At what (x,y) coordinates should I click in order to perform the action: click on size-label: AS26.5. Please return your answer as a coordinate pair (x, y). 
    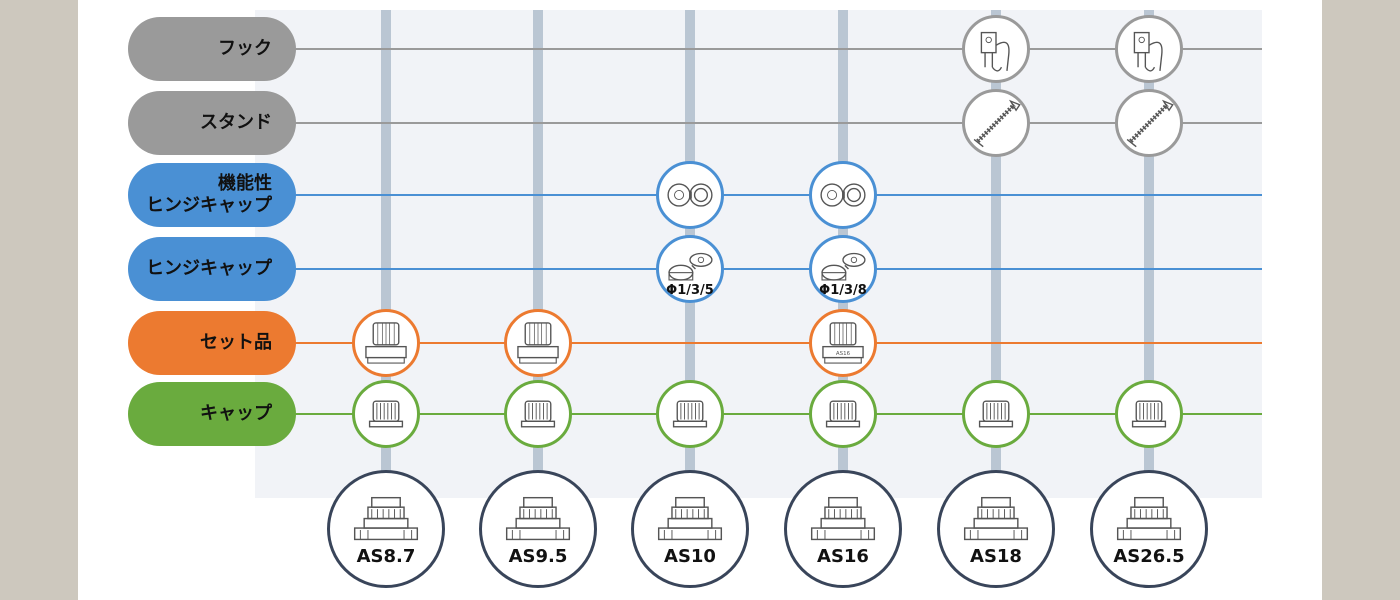
    Looking at the image, I should click on (1149, 556).